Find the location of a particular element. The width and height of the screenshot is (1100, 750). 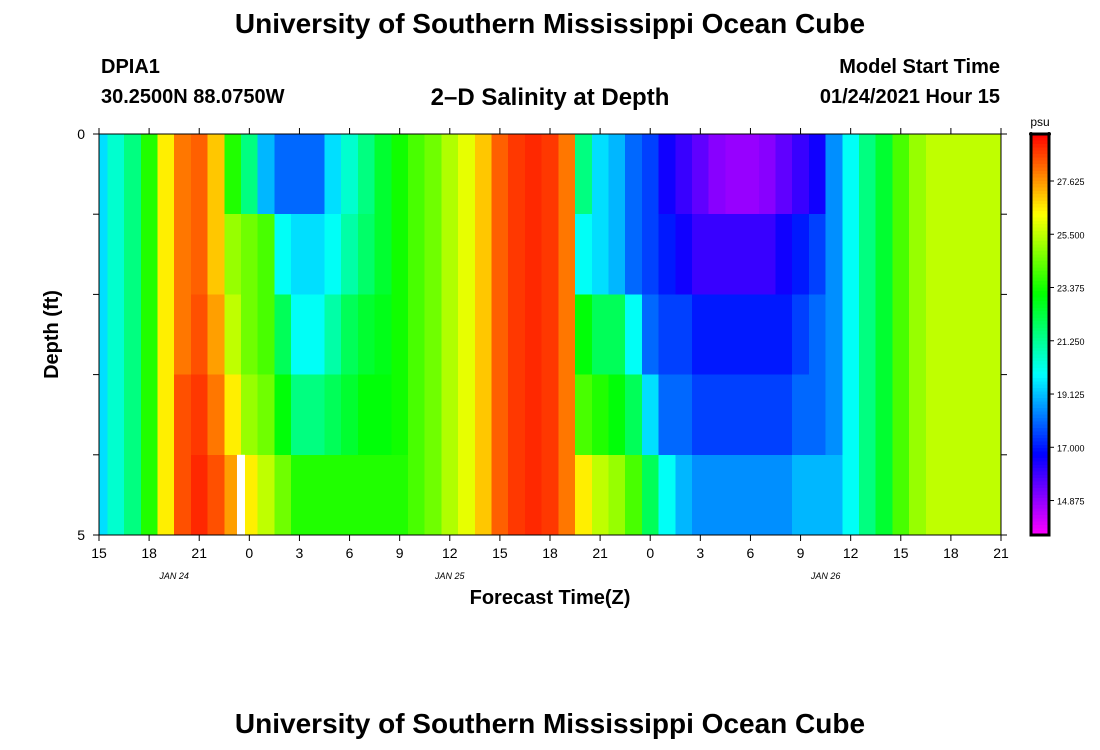

colorbar-tick-label: 27.625 is located at coordinates (1071, 182).